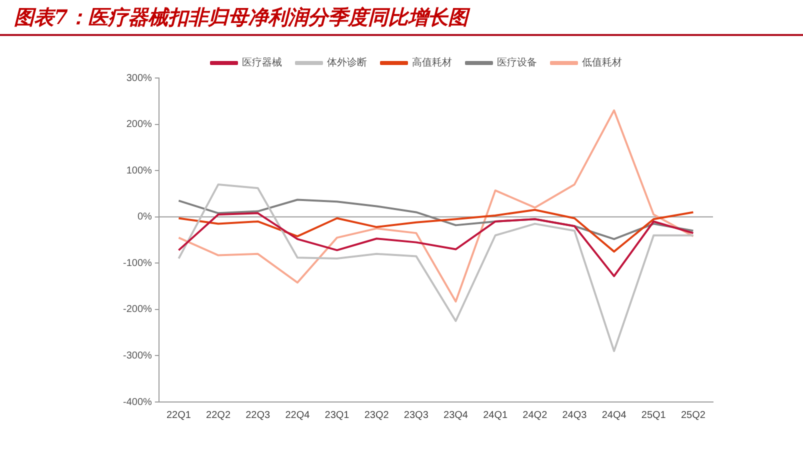 This screenshot has width=803, height=454. Describe the element at coordinates (337, 415) in the screenshot. I see `x-tick-label: 23Q1` at that location.